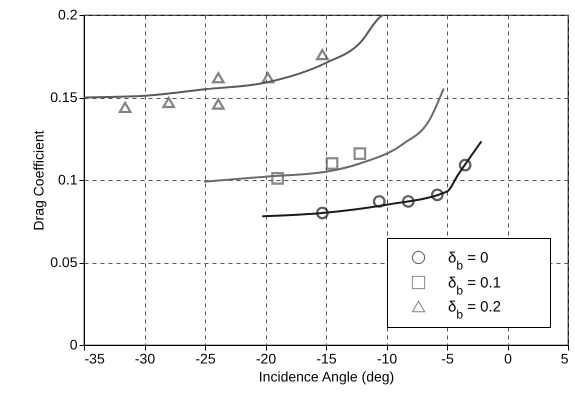 The height and width of the screenshot is (400, 575). Describe the element at coordinates (564, 358) in the screenshot. I see `x-tick-label: 5` at that location.